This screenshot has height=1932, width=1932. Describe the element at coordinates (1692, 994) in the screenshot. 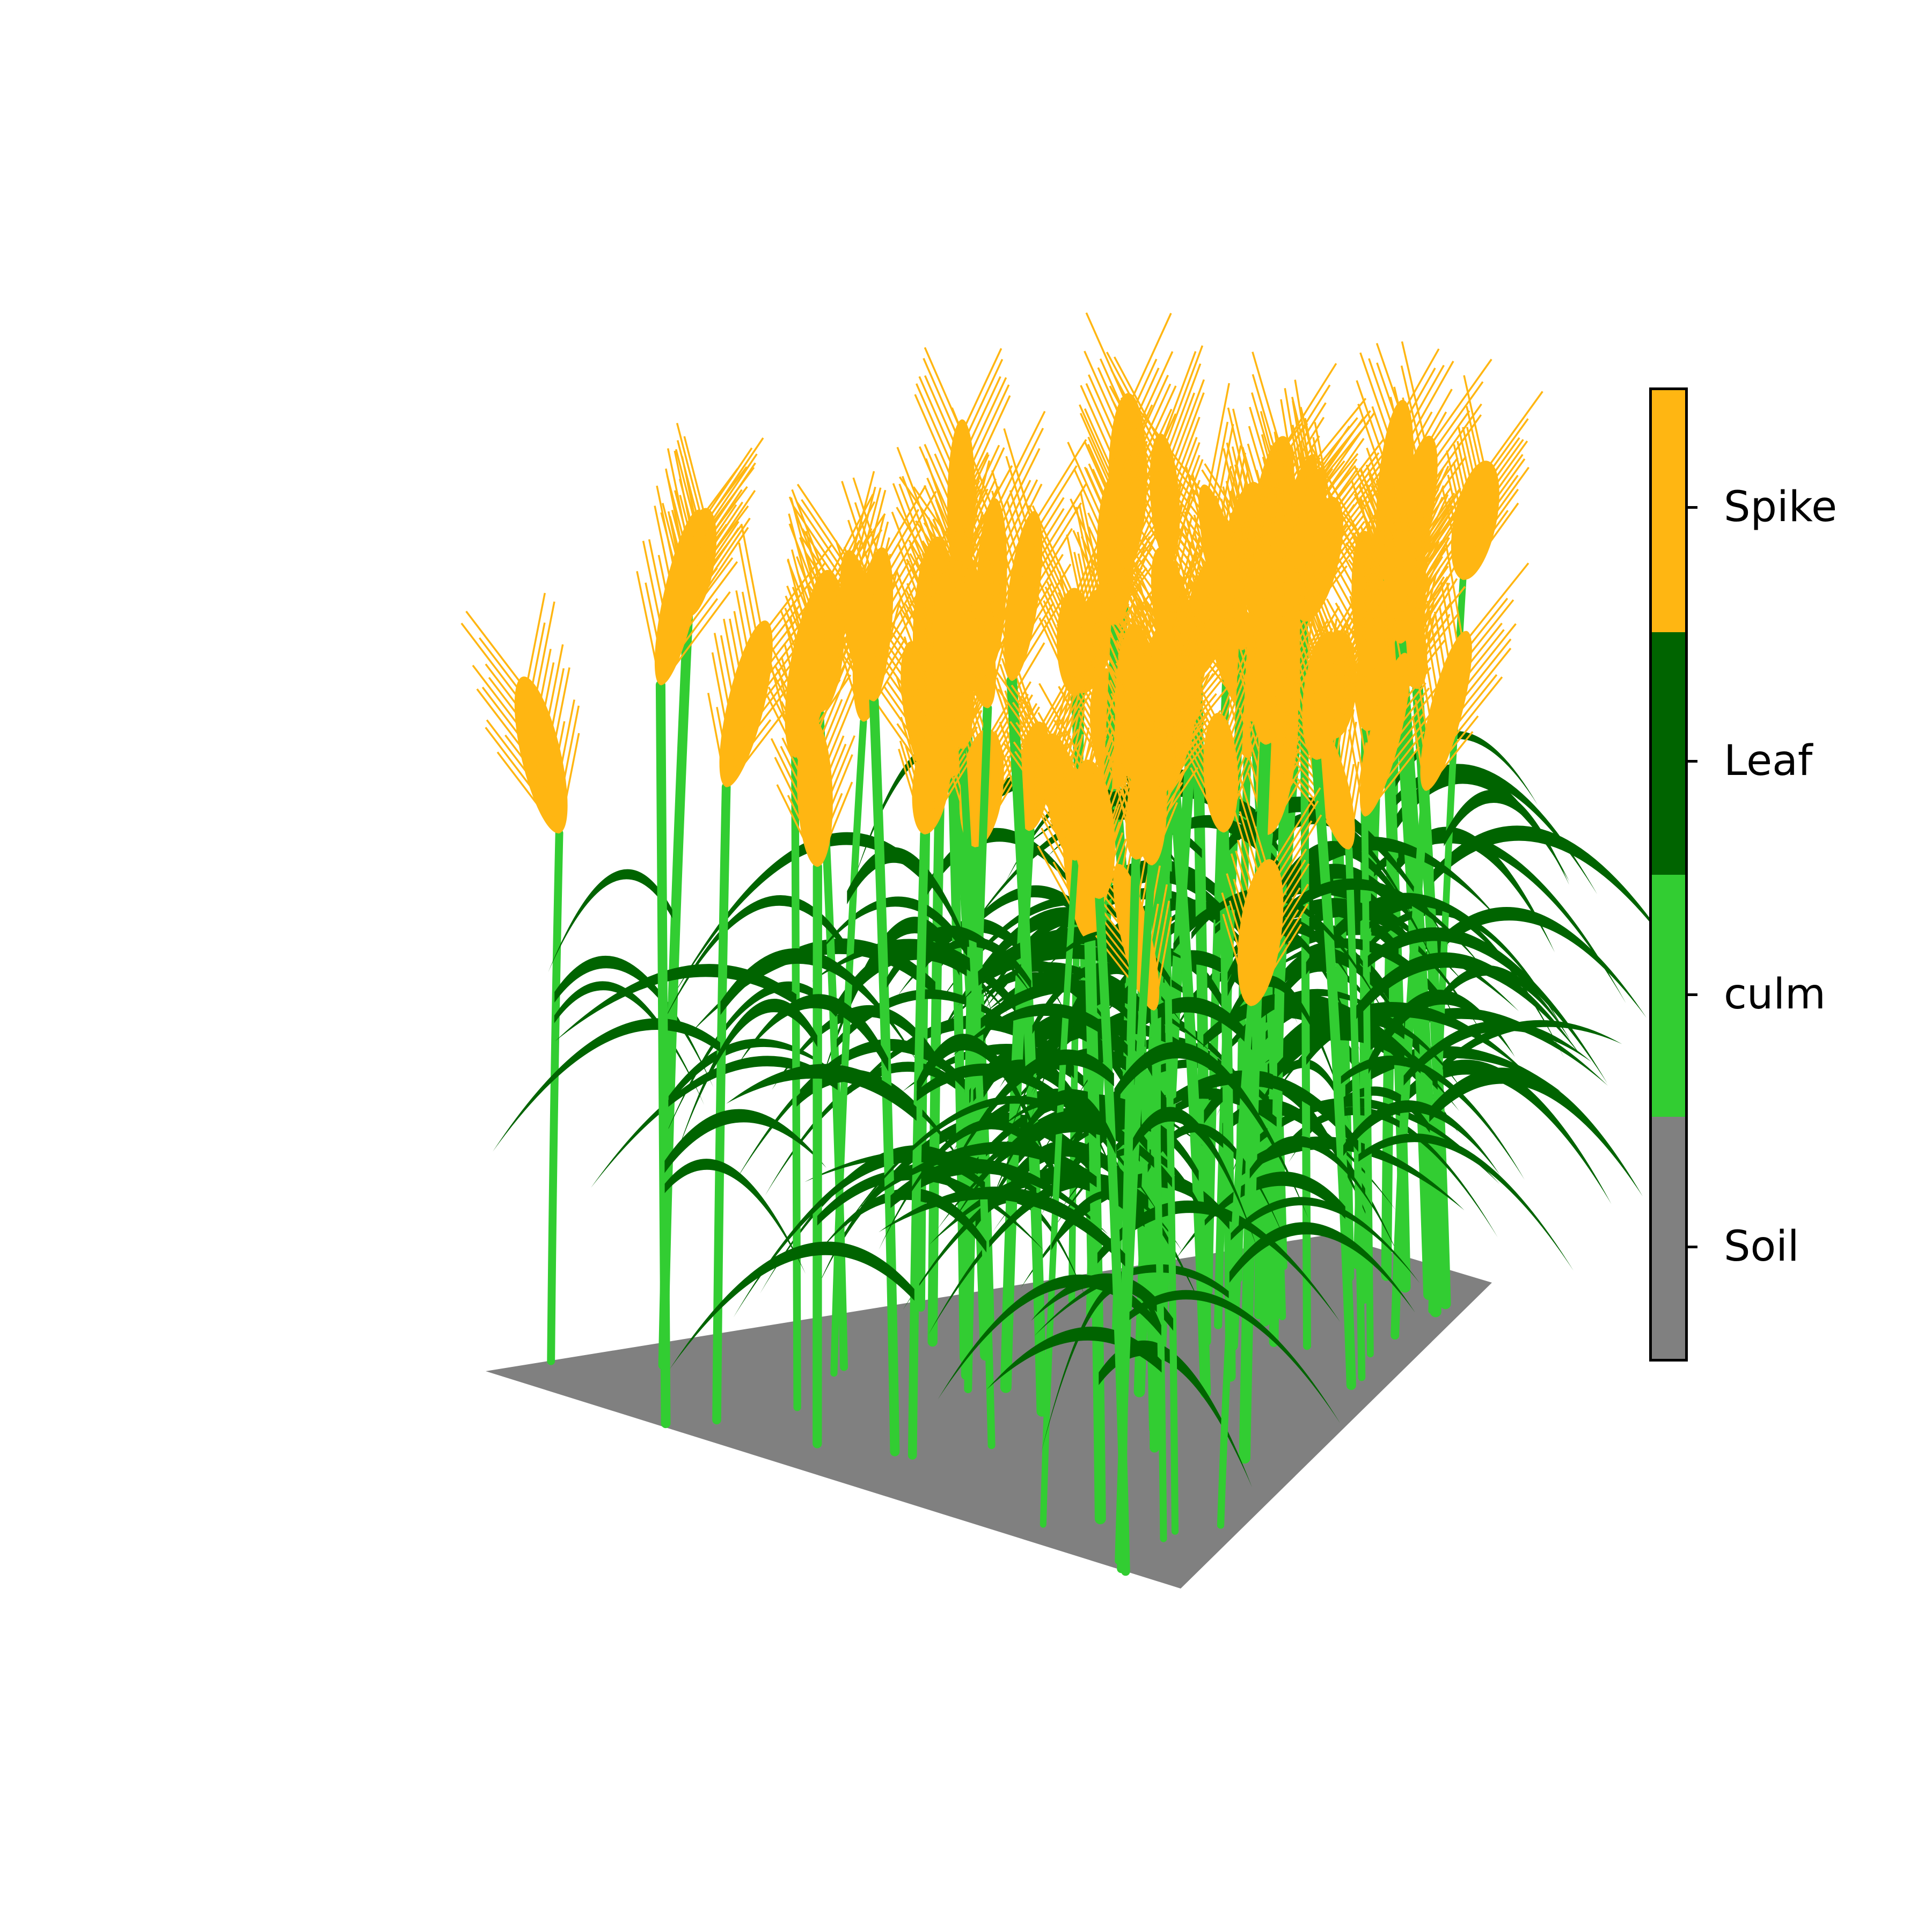

I see `colorbar-tick-culm` at that location.